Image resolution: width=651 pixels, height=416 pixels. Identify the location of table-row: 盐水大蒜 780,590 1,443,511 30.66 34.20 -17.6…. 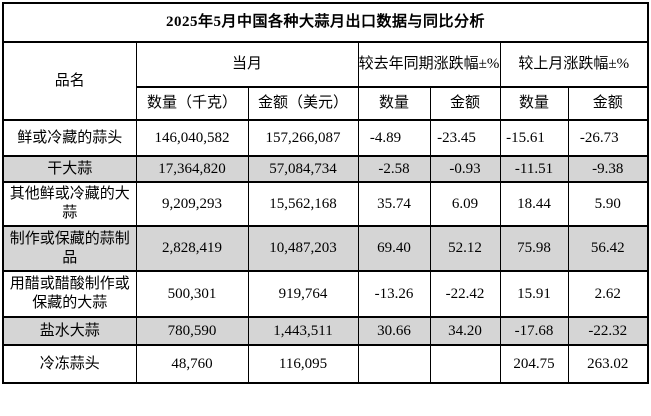
(325, 331).